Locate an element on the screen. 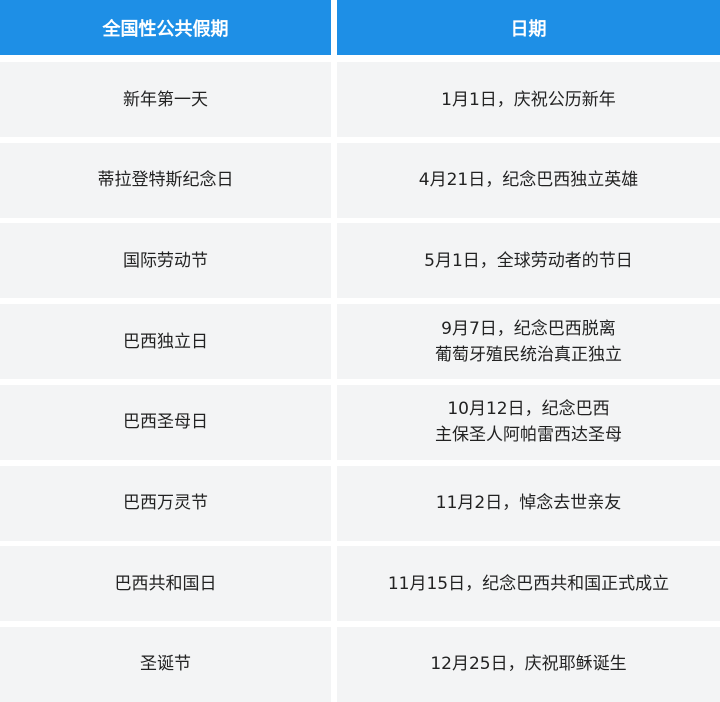 The width and height of the screenshot is (720, 702). cell-text: 日期 is located at coordinates (528, 29).